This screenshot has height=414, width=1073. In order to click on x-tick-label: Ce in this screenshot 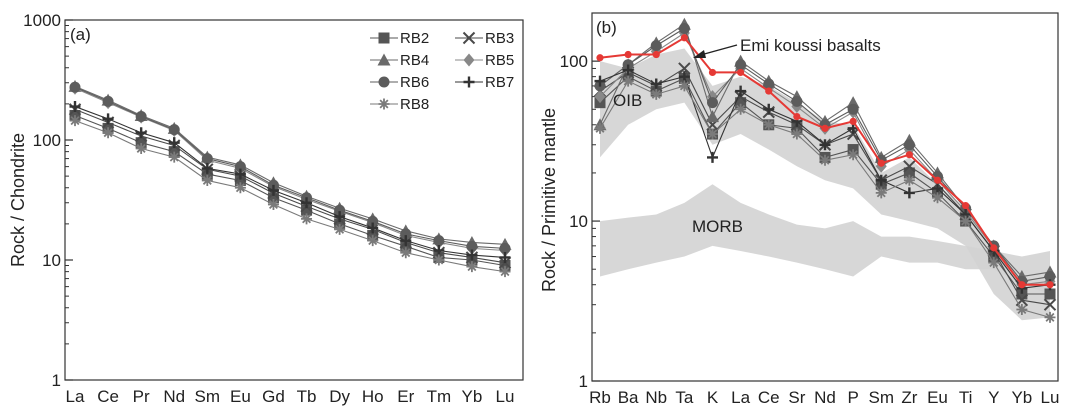, I will do `click(769, 397)`.